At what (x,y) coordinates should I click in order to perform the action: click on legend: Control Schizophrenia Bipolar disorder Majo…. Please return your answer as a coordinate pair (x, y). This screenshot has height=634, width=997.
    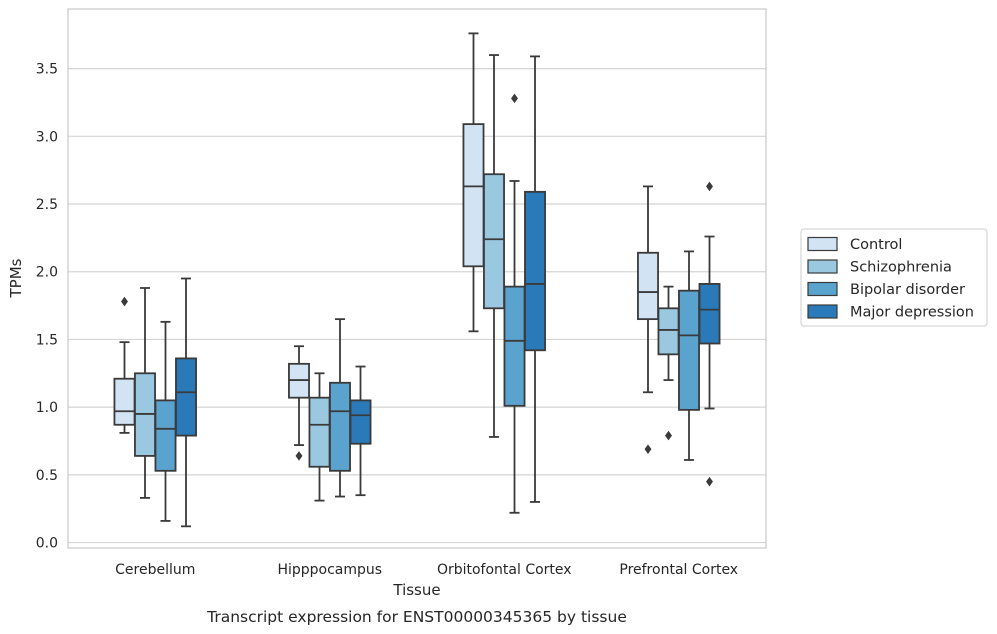
    Looking at the image, I should click on (894, 277).